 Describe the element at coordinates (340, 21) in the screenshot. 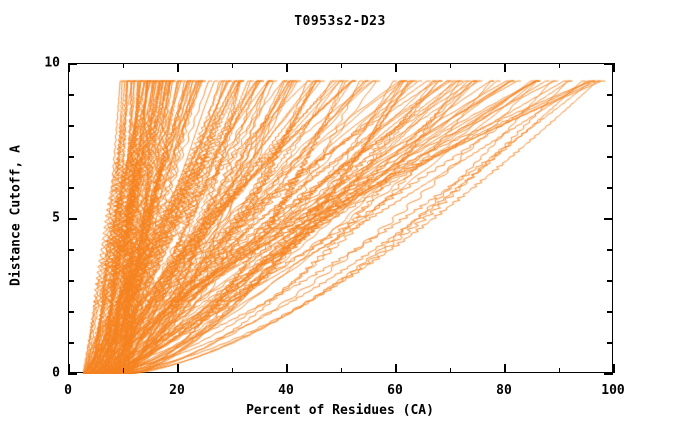

I see `page-title: T0953s2-D23` at that location.